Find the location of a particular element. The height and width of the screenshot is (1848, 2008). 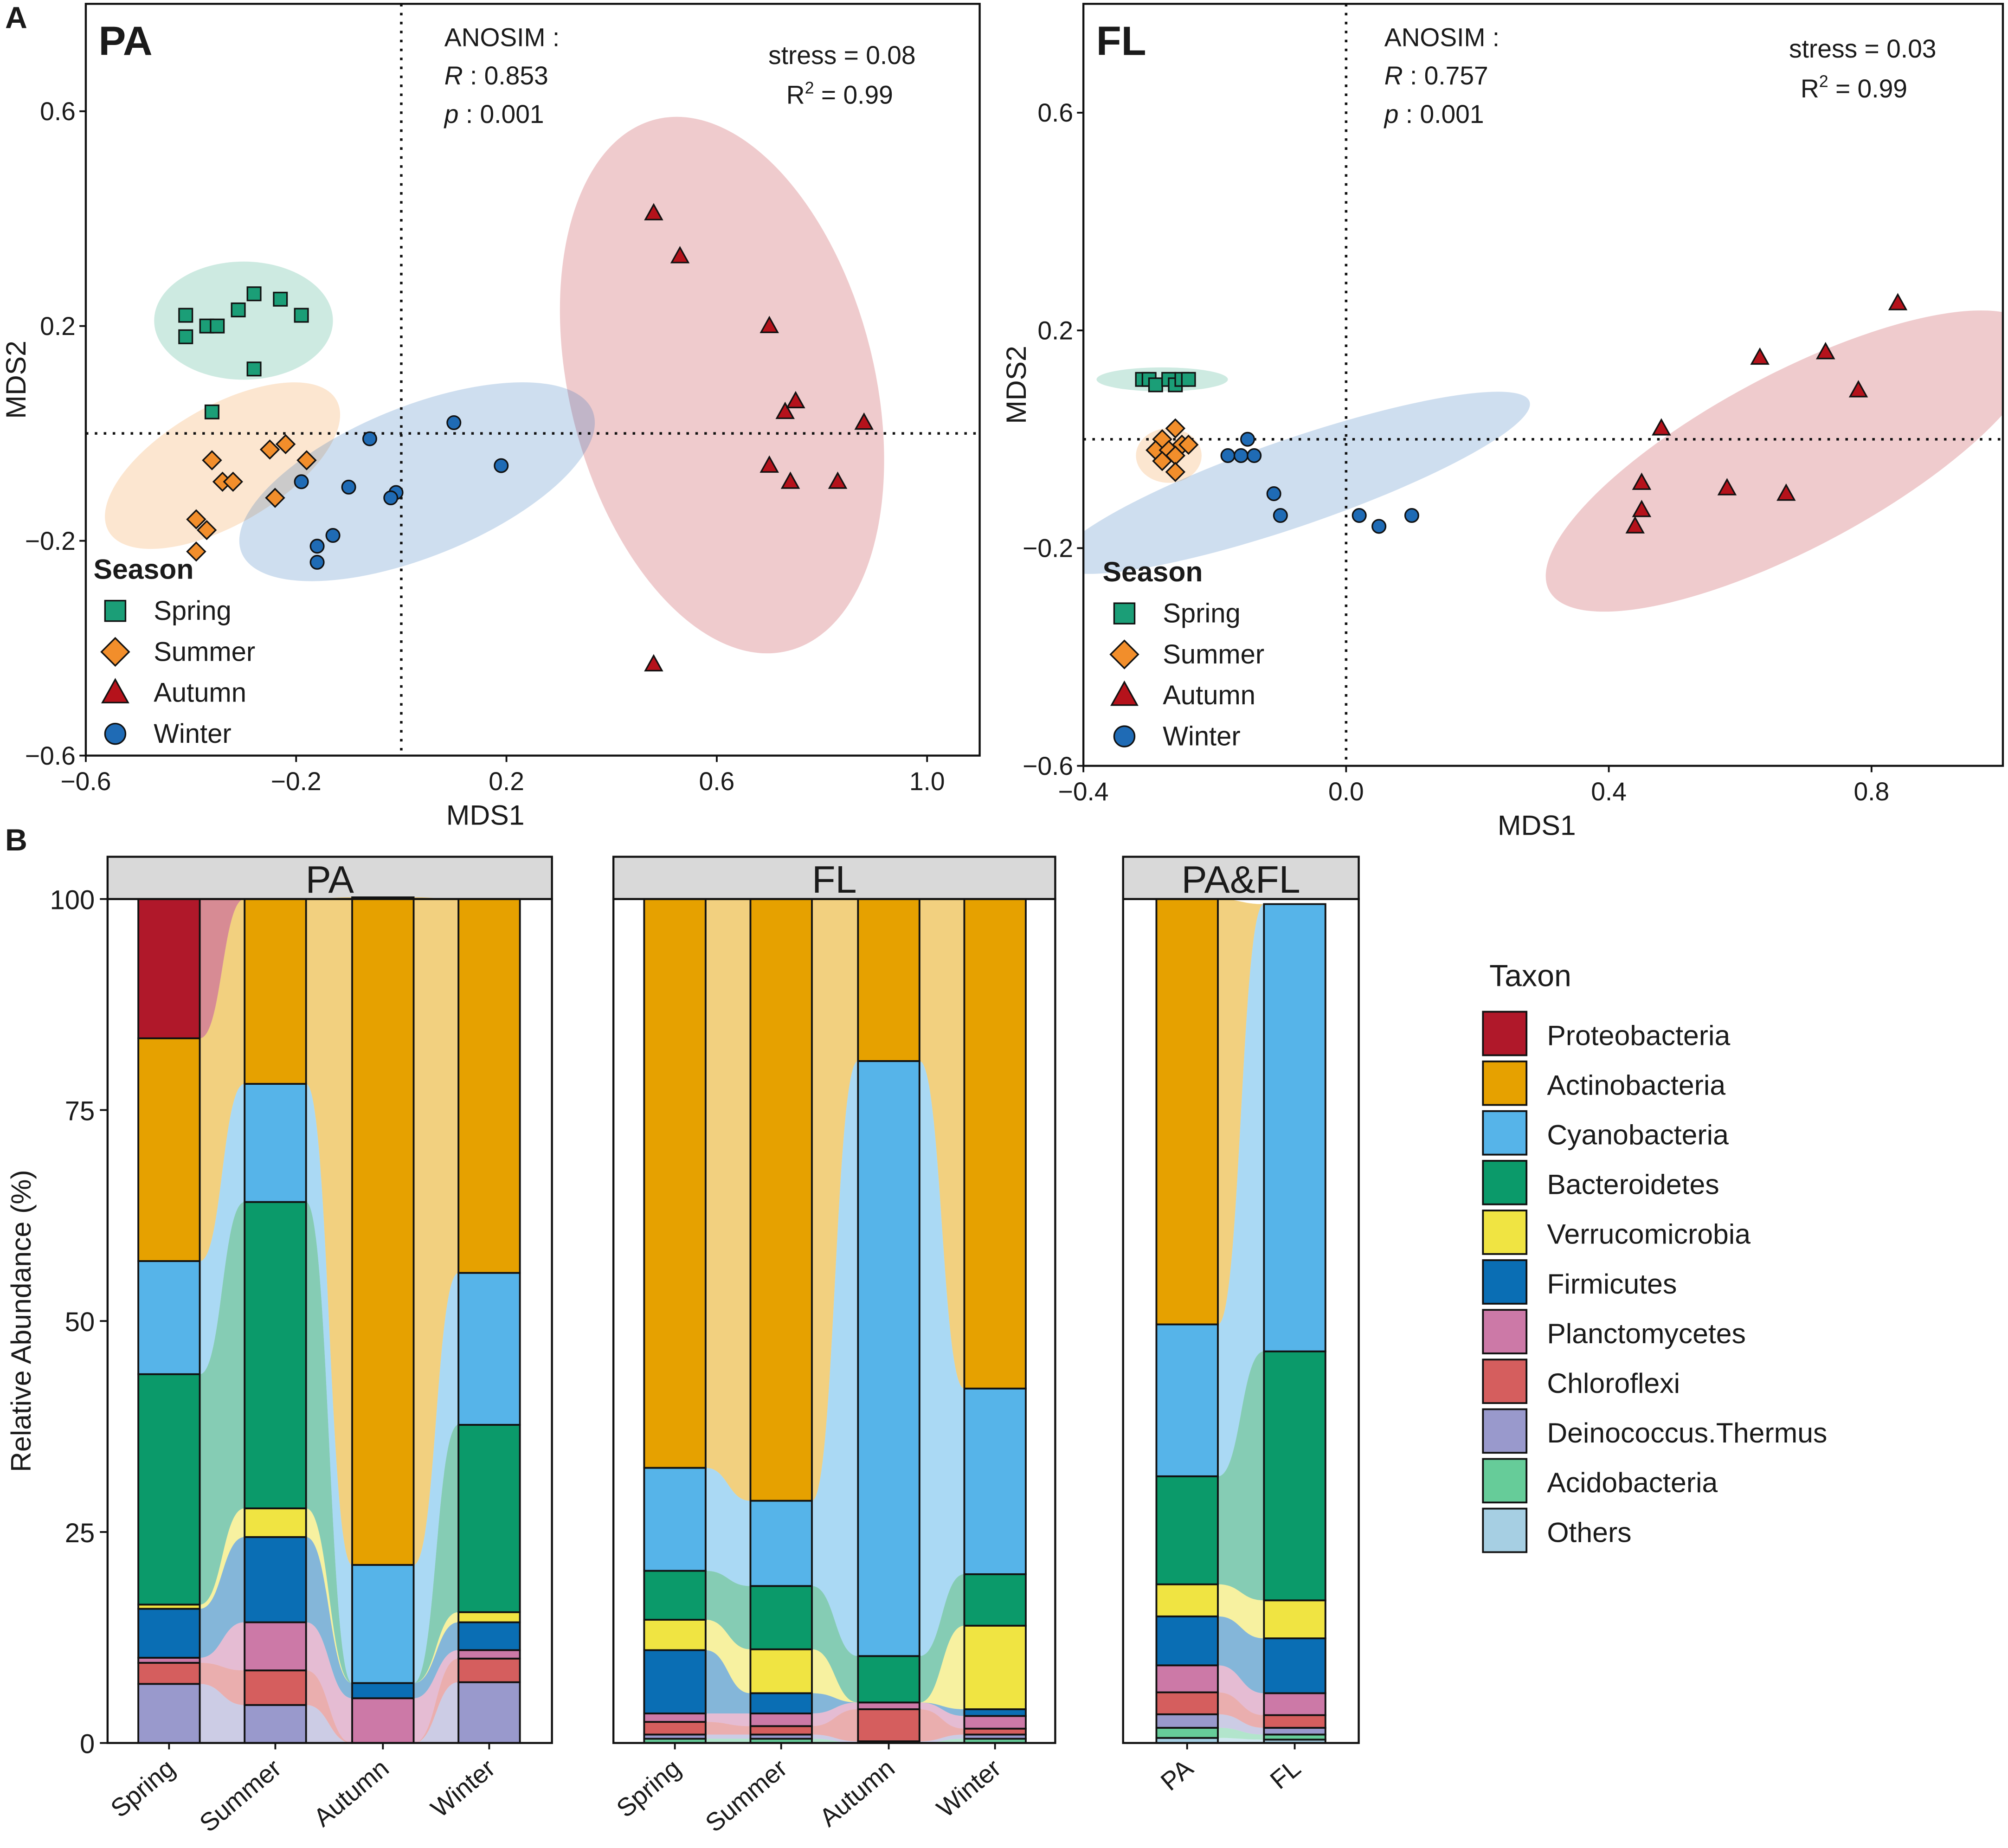

legend-swatch-cyanobacteria is located at coordinates (1505, 1133).